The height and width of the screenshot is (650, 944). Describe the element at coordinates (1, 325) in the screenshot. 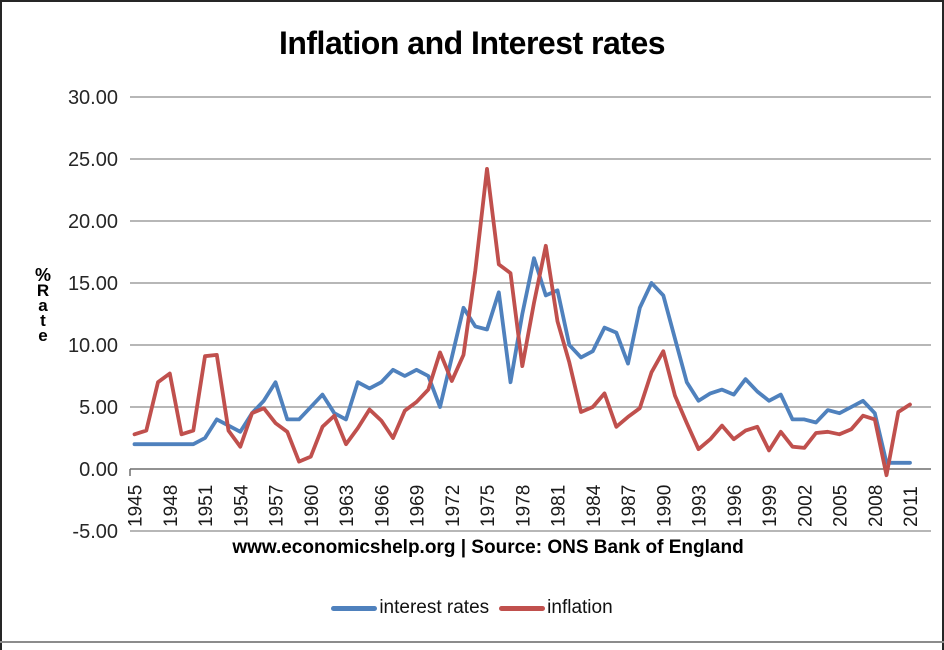

I see `frame-border-left` at that location.